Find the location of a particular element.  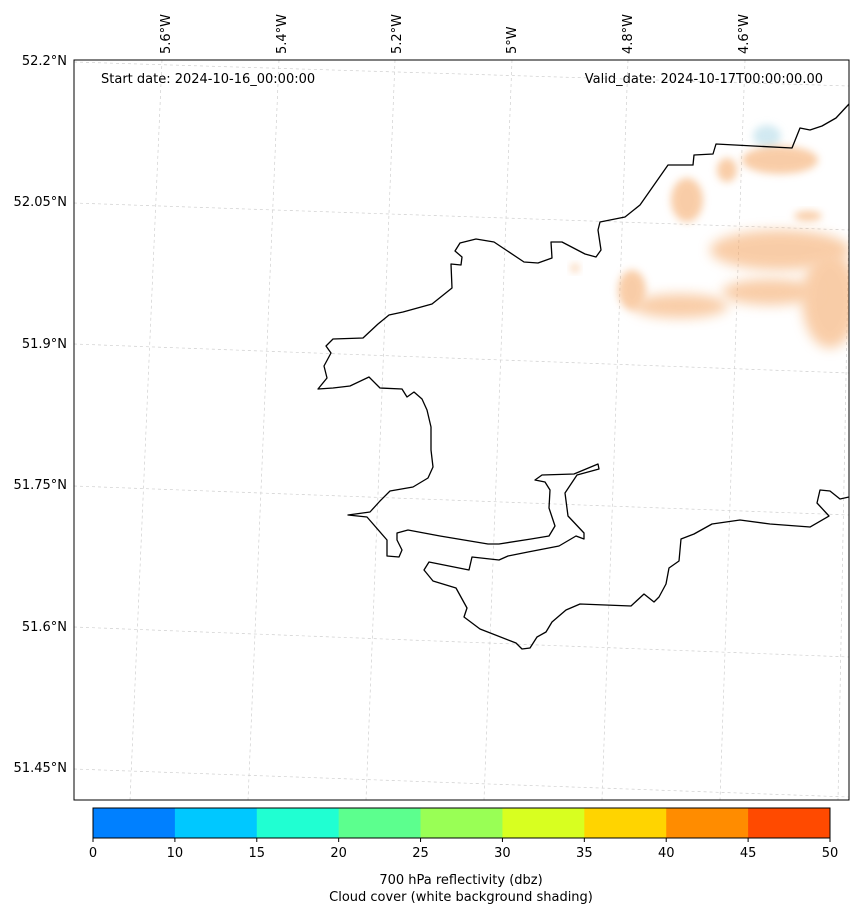

lat-label-52.05N: 52.05°N is located at coordinates (40, 202).